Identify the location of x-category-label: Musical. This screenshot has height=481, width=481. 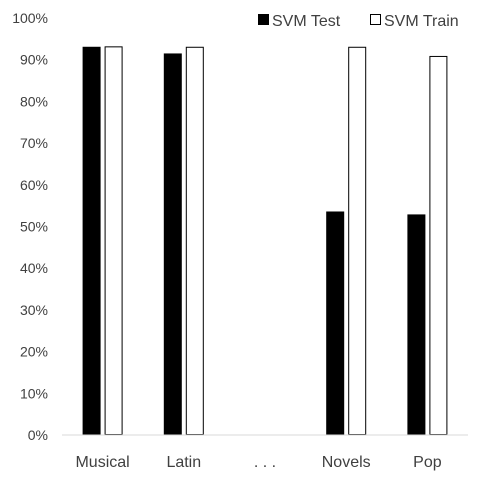
(102, 462).